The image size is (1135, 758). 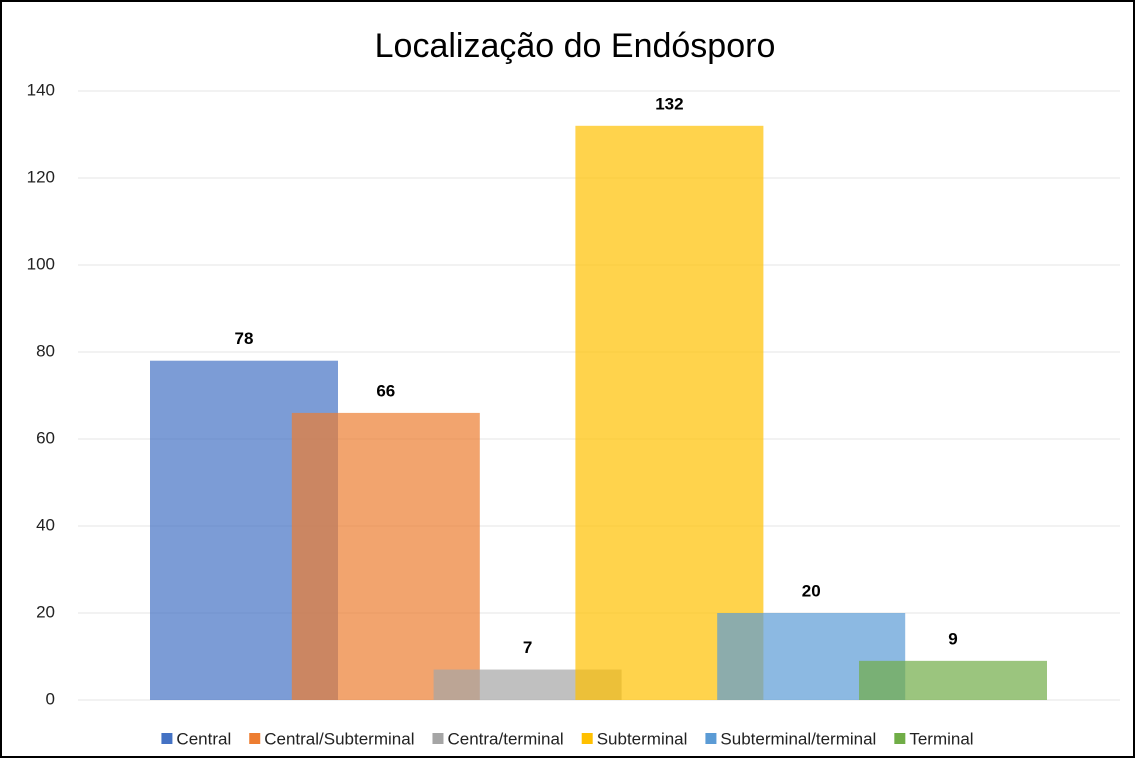 What do you see at coordinates (811, 590) in the screenshot?
I see `value-label: 20` at bounding box center [811, 590].